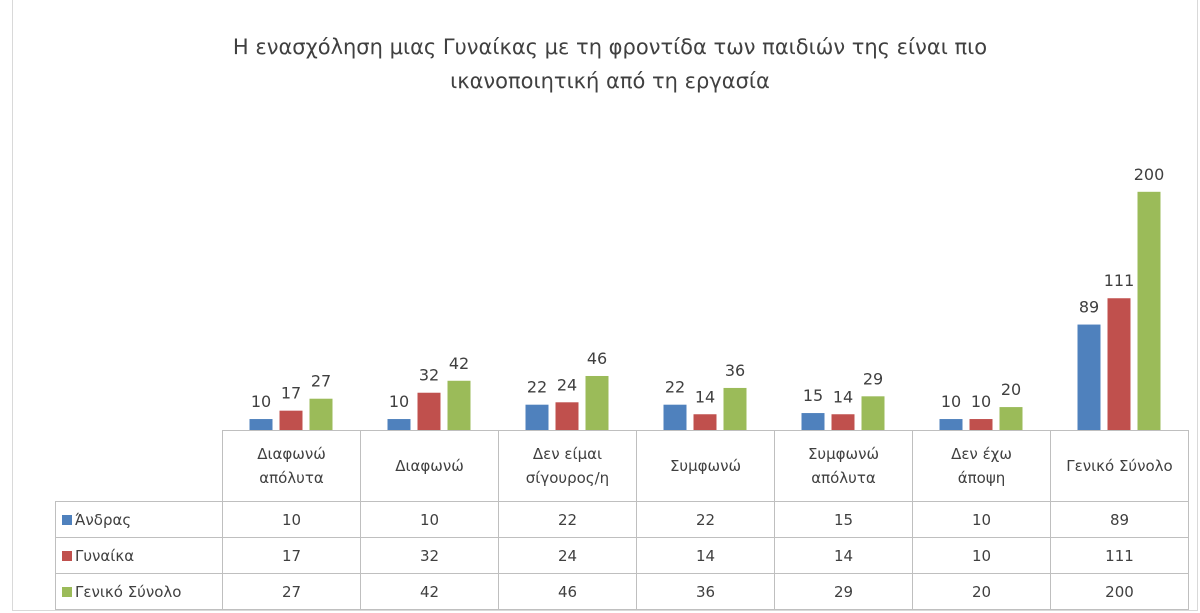 This screenshot has width=1200, height=613. What do you see at coordinates (1119, 280) in the screenshot?
I see `data-label: 111` at bounding box center [1119, 280].